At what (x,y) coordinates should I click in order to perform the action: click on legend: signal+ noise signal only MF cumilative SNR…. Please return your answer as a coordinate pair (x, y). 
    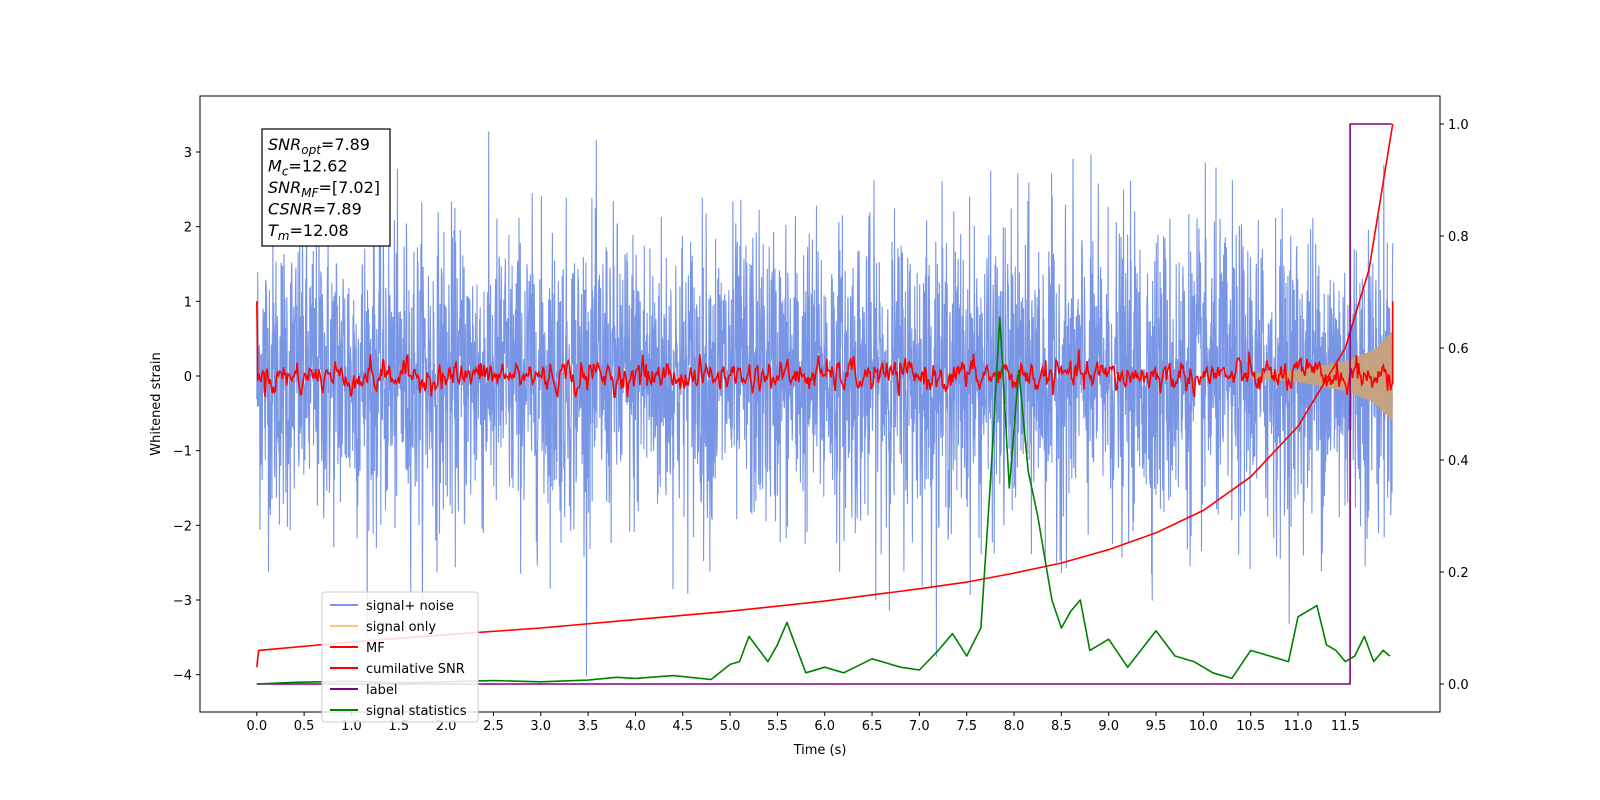
    Looking at the image, I should click on (400, 657).